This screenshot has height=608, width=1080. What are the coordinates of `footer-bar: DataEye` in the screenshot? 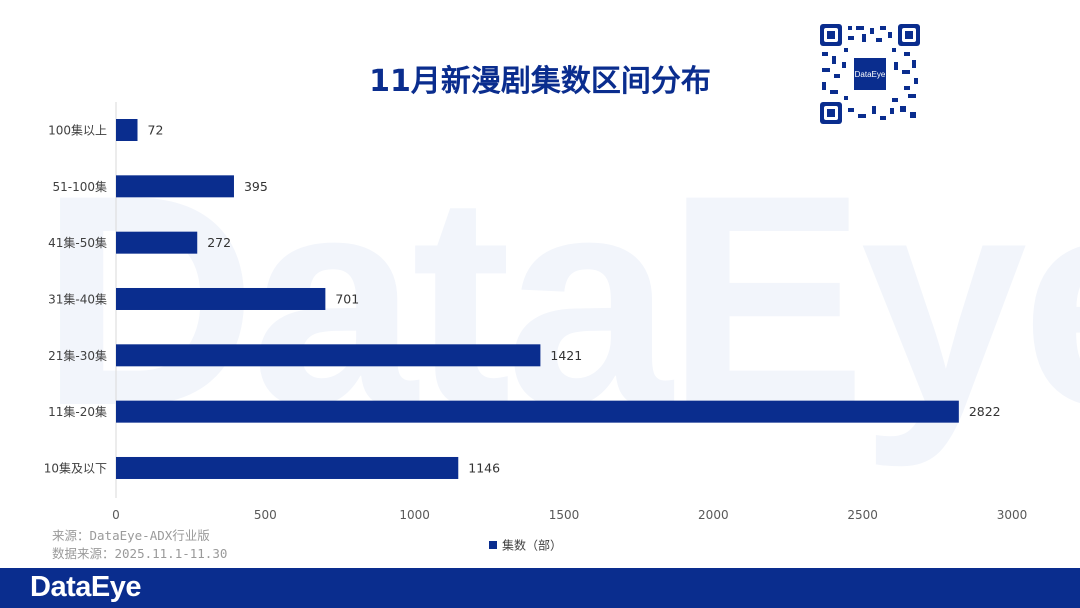 It's located at (540, 588).